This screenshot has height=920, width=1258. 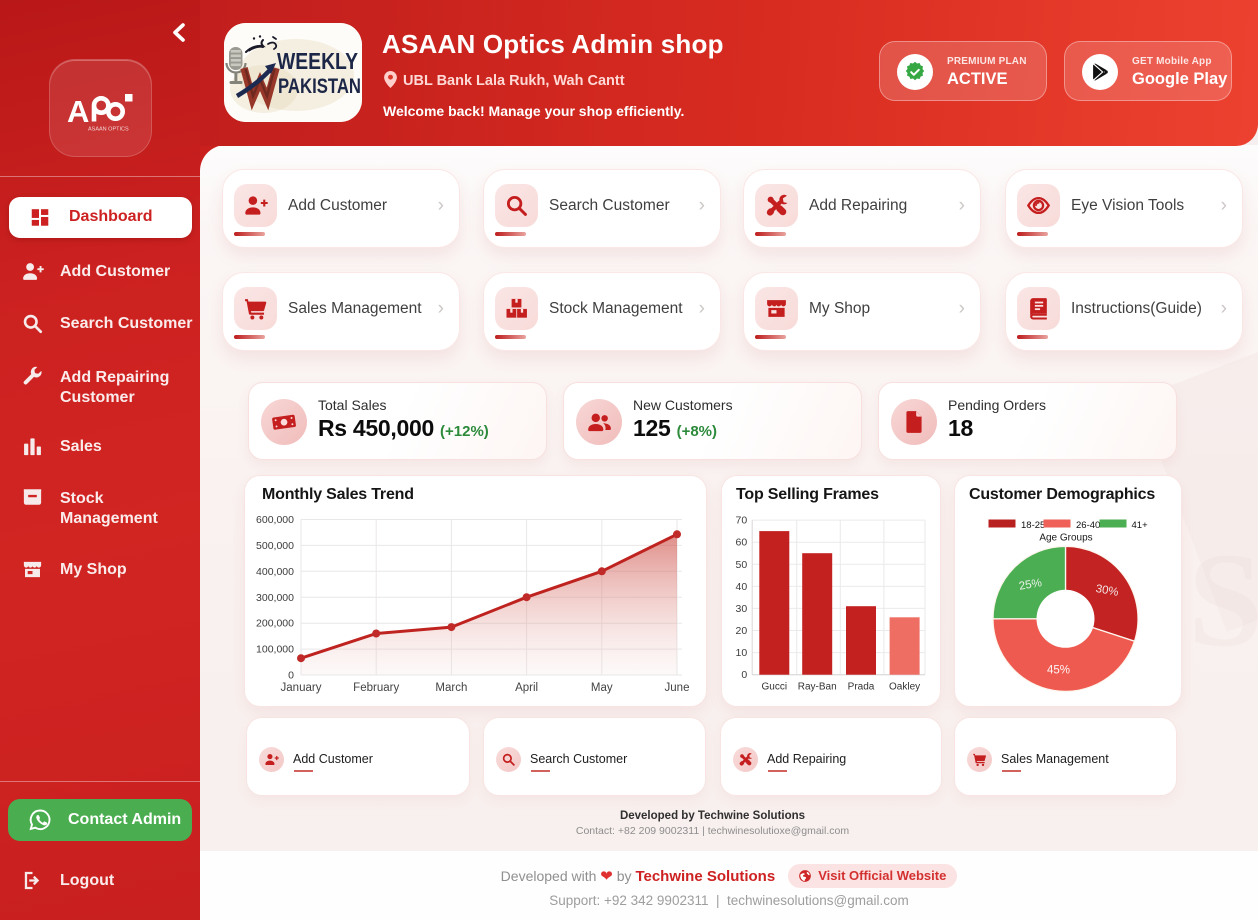 What do you see at coordinates (1030, 585) in the screenshot?
I see `svg-text: 25%` at bounding box center [1030, 585].